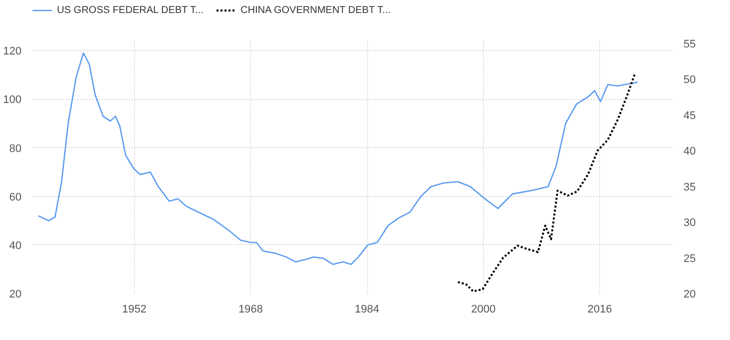 The width and height of the screenshot is (730, 340). I want to click on y-tick-label: 40, so click(15, 246).